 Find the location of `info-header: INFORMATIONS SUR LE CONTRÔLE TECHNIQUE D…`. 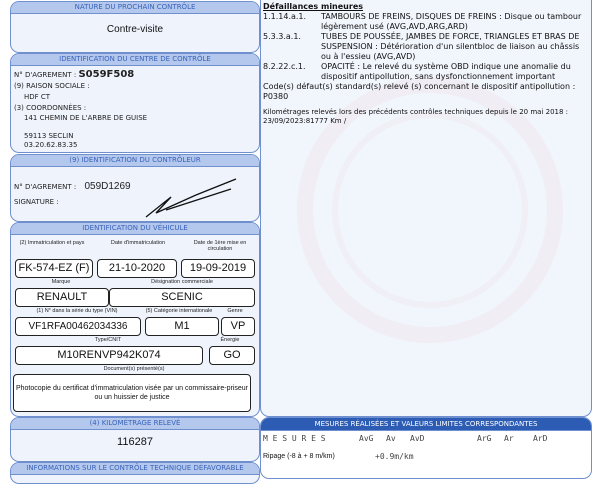

info-header: INFORMATIONS SUR LE CONTRÔLE TECHNIQUE D… is located at coordinates (135, 469).